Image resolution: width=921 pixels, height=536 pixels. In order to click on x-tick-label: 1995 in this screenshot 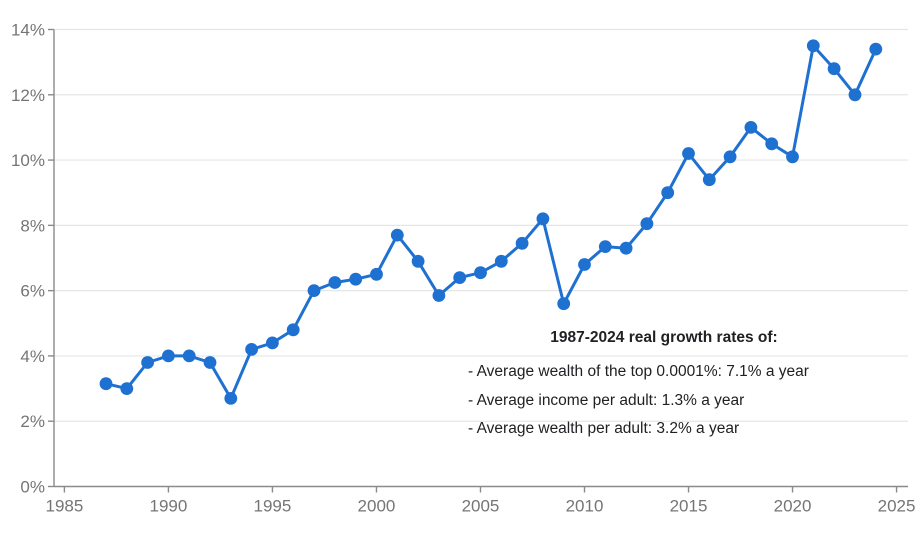, I will do `click(273, 506)`.